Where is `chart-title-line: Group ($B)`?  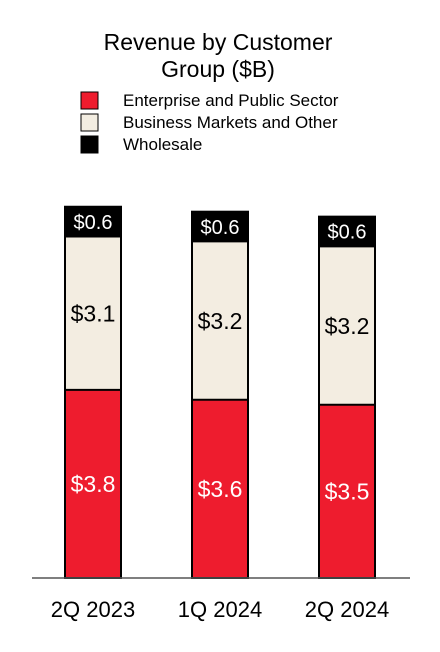 chart-title-line: Group ($B) is located at coordinates (218, 69).